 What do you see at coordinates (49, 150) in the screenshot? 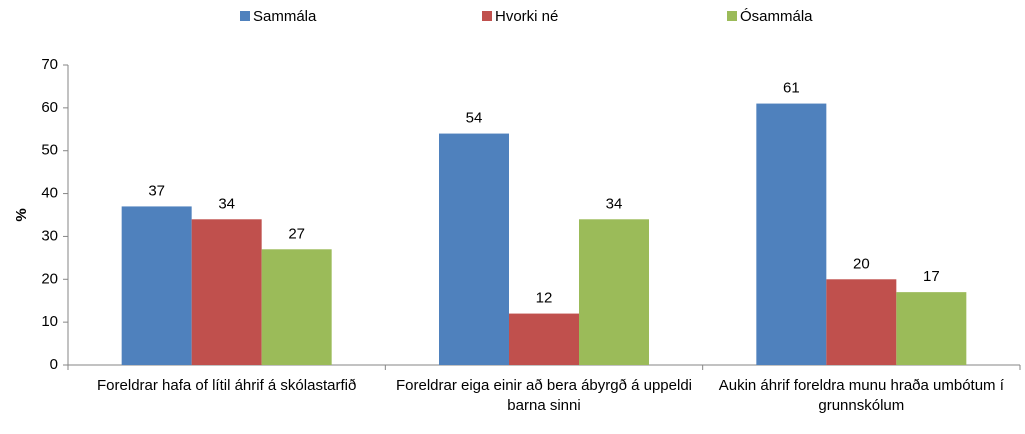
I see `y-tick-label: 50` at bounding box center [49, 150].